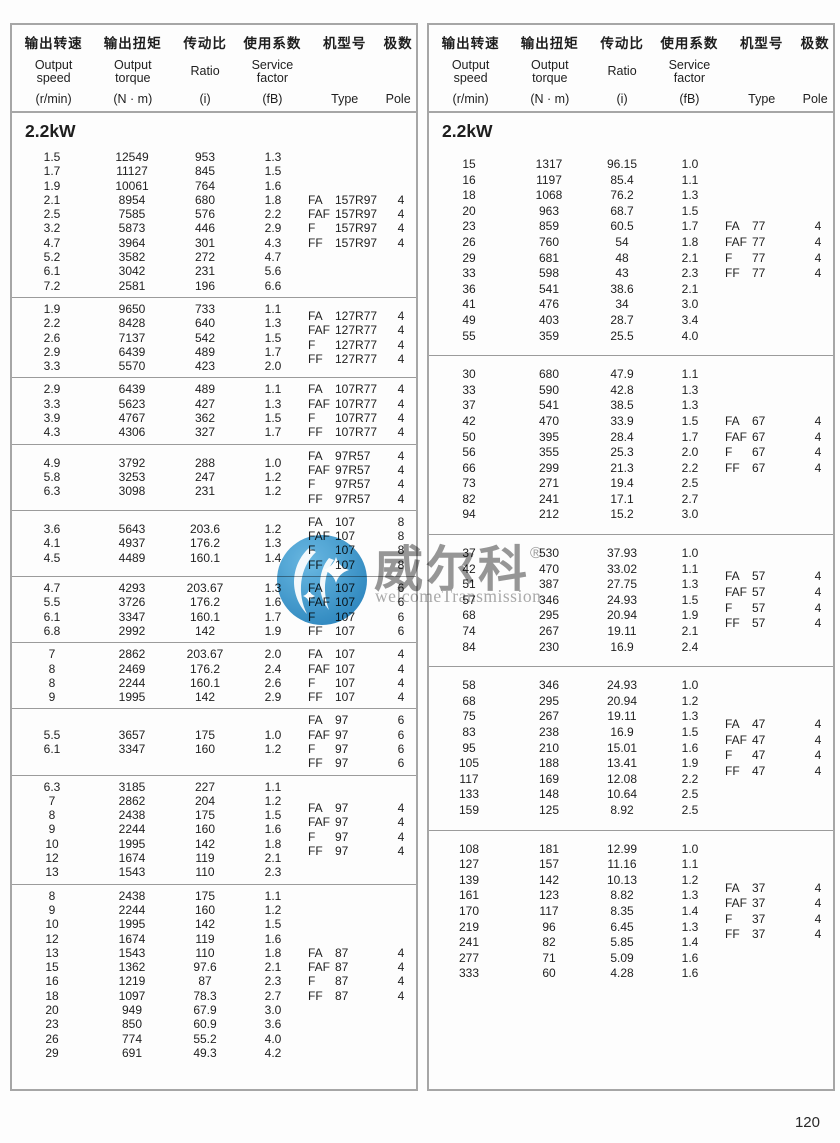 Image resolution: width=840 pixels, height=1143 pixels. Describe the element at coordinates (205, 242) in the screenshot. I see `ratio-value: 301` at that location.